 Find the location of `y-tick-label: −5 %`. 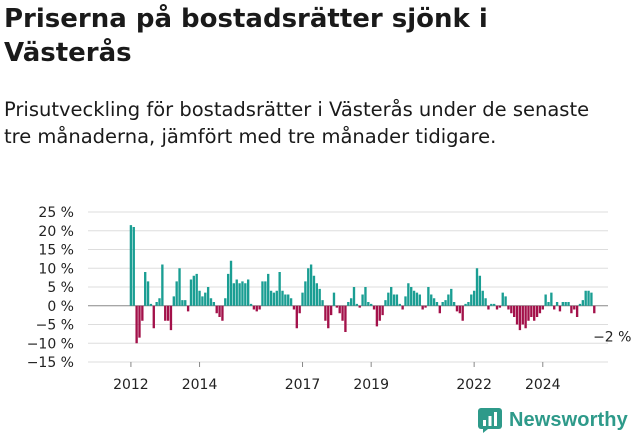

y-tick-label: −5 % is located at coordinates (55, 326).